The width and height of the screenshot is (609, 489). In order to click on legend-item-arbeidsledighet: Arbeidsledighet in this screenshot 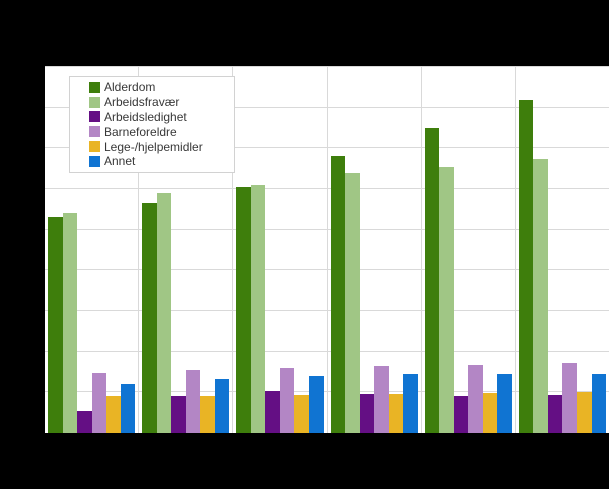, I will do `click(157, 117)`.